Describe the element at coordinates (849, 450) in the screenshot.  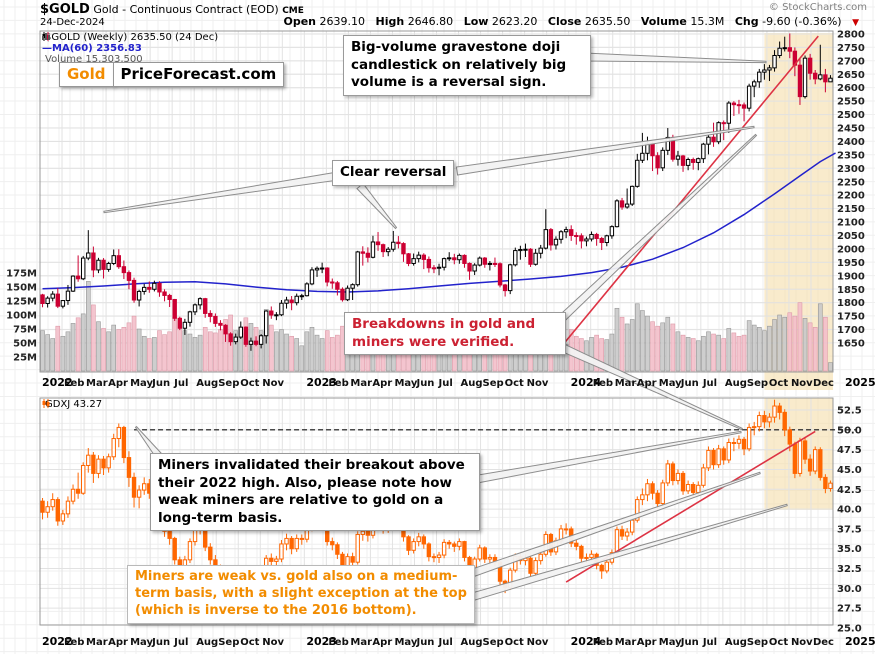
I see `svg-text: 47.5` at that location.